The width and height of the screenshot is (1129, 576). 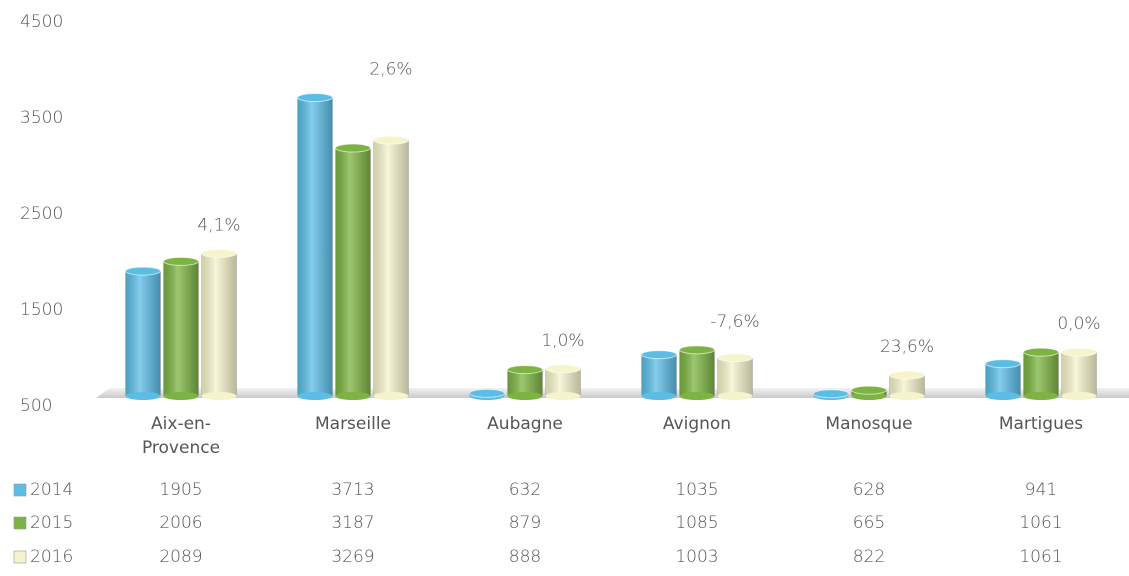 I want to click on x-tick-label: Martigues, so click(x=1041, y=424).